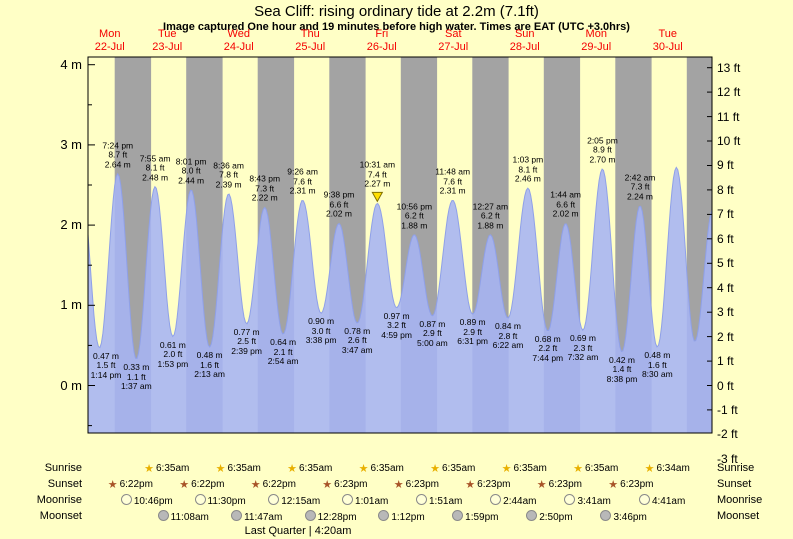 Image resolution: width=793 pixels, height=539 pixels. Describe the element at coordinates (473, 341) in the screenshot. I see `annotation-line: 6:31 pm` at that location.